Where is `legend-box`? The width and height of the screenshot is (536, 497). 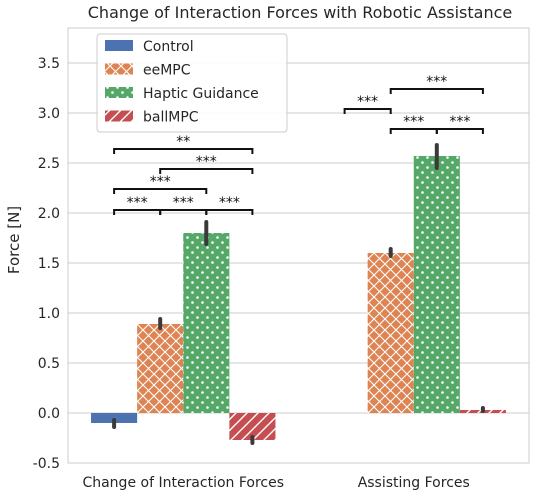
legend-box is located at coordinates (192, 83).